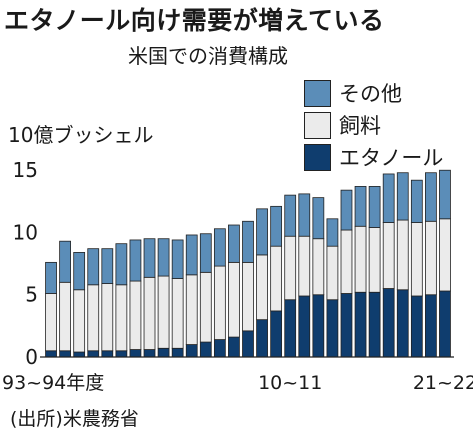  I want to click on legend-swatch-ethanol, so click(317, 157).